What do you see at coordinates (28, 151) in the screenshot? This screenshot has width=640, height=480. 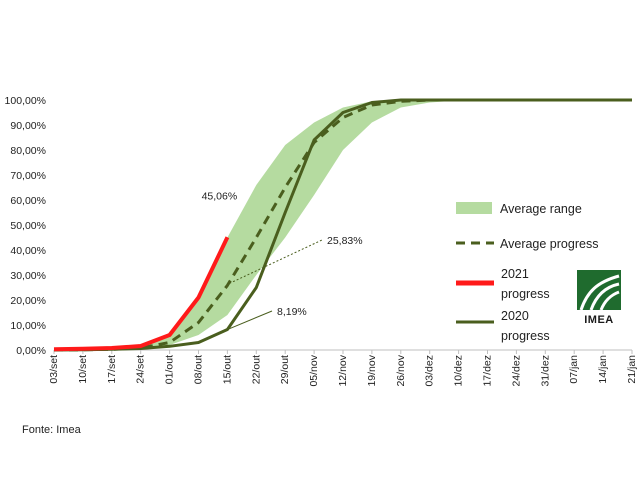 I see `y-tick-label: 80,00%` at bounding box center [28, 151].